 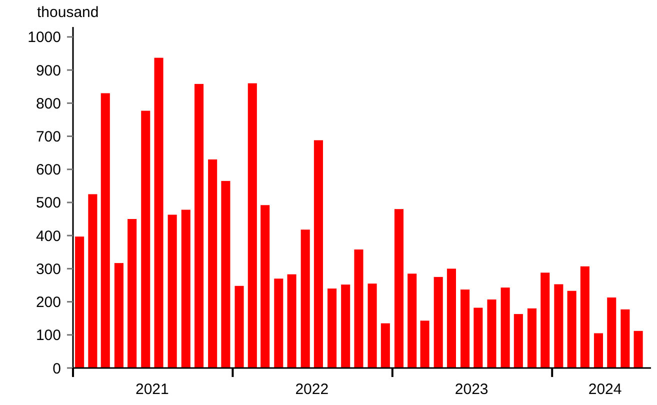 I want to click on x-tick-label: 2022, so click(x=312, y=389).